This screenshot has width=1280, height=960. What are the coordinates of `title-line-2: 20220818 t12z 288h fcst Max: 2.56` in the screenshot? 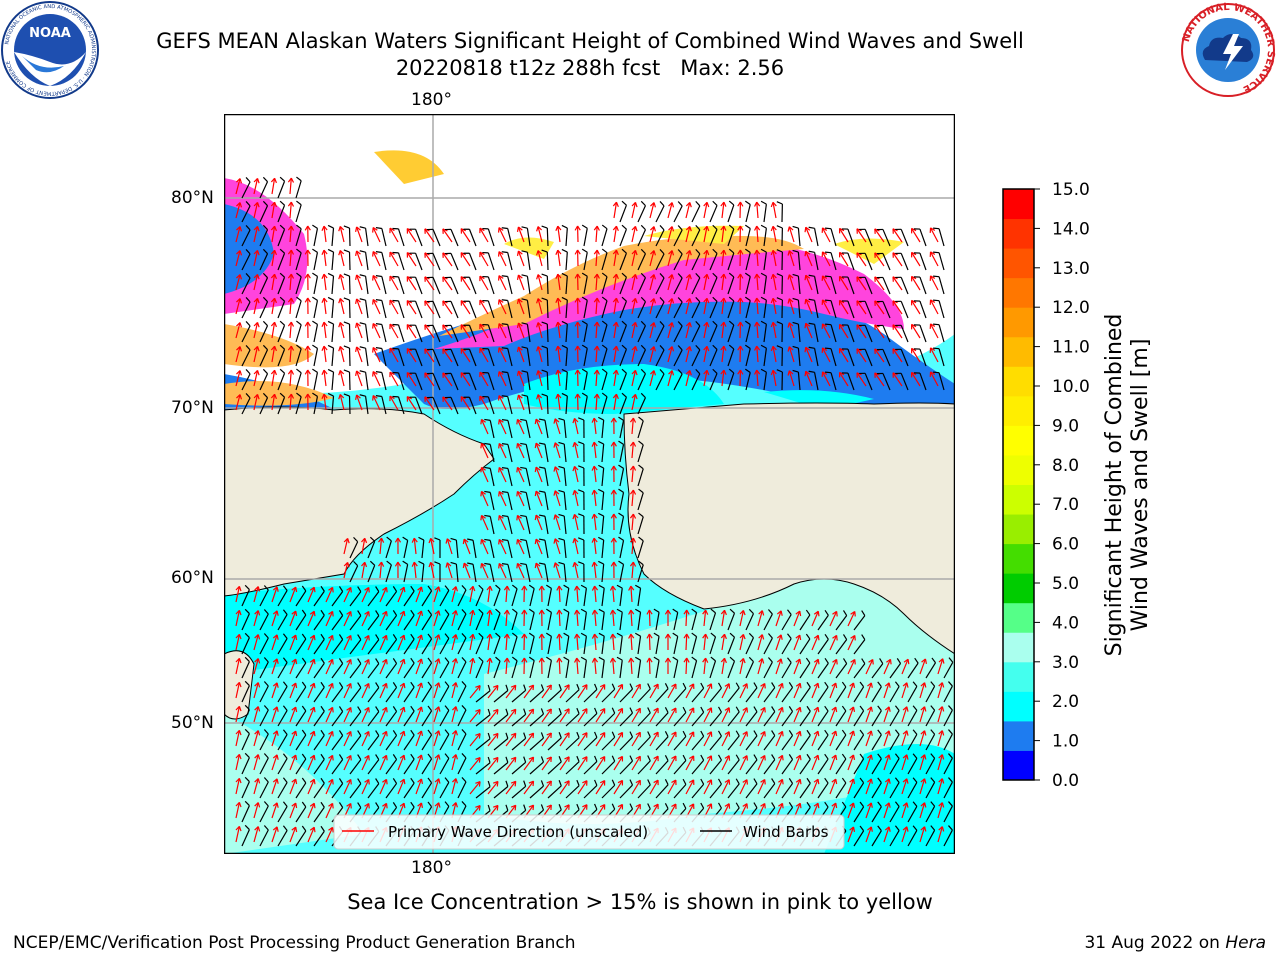 It's located at (590, 68).